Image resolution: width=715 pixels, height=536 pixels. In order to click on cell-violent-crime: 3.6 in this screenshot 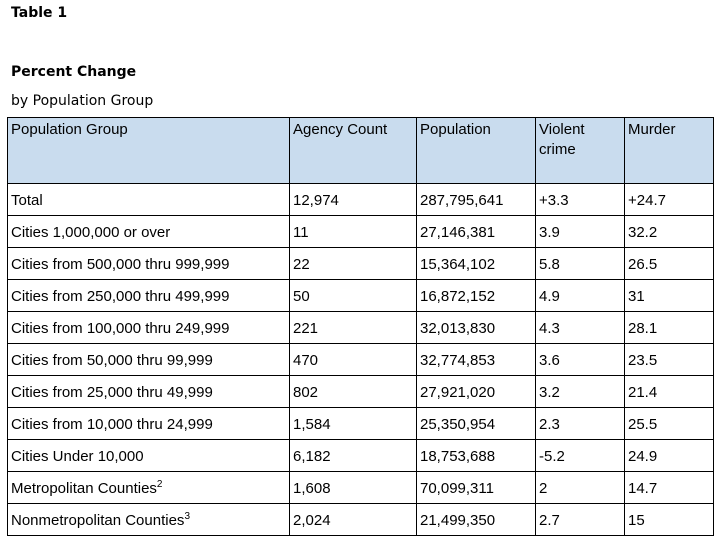, I will do `click(580, 359)`.